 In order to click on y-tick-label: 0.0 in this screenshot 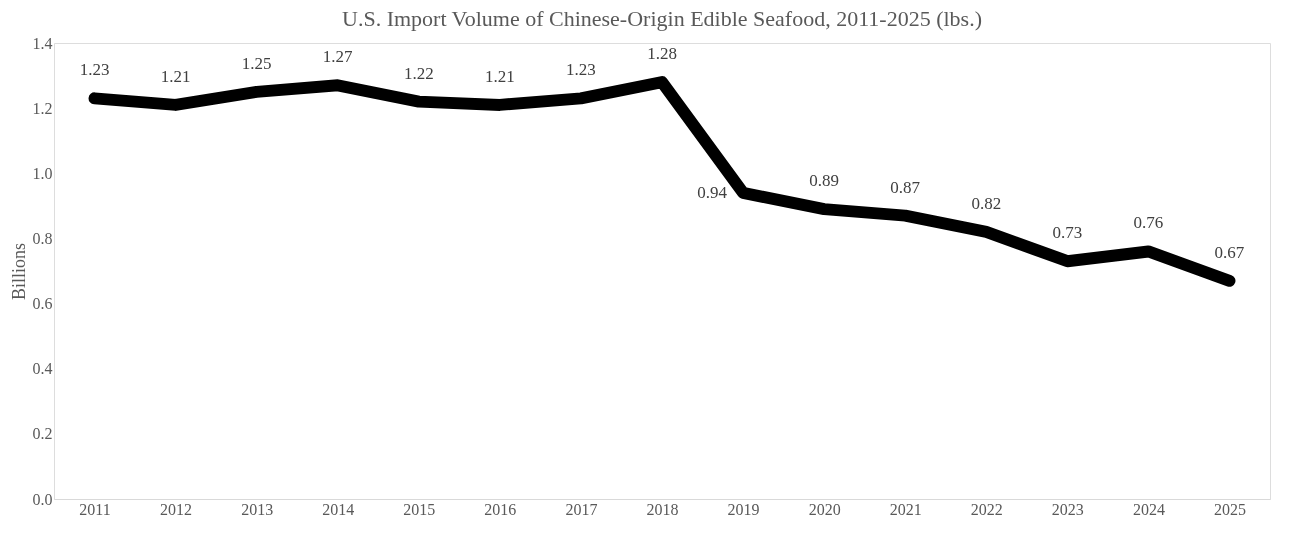, I will do `click(42, 499)`.